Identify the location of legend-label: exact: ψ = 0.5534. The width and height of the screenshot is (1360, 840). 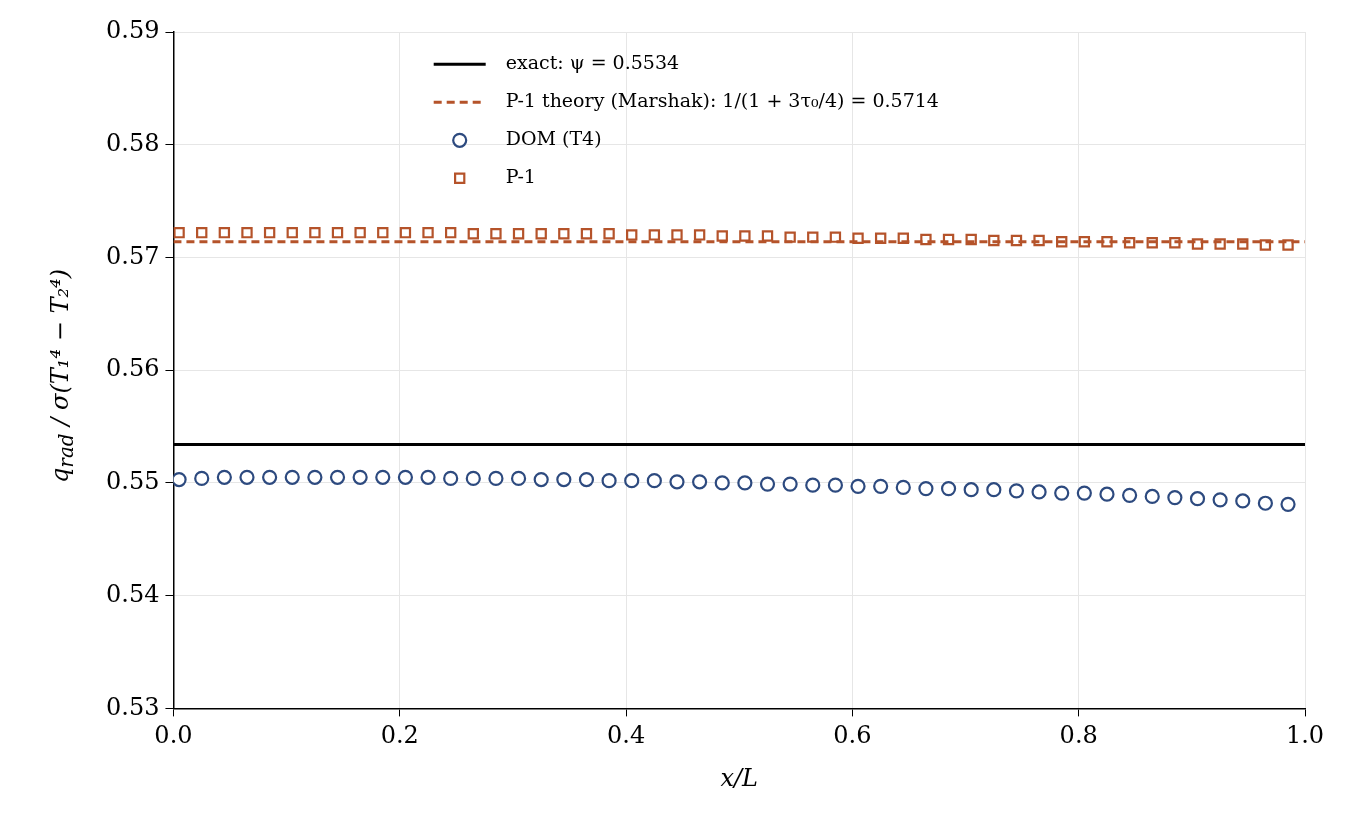
(592, 62).